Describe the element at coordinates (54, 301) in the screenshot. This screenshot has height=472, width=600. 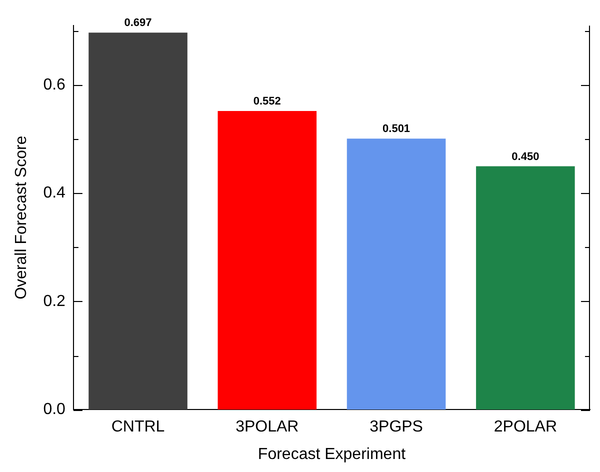
I see `y-tick-label: 0.2` at that location.